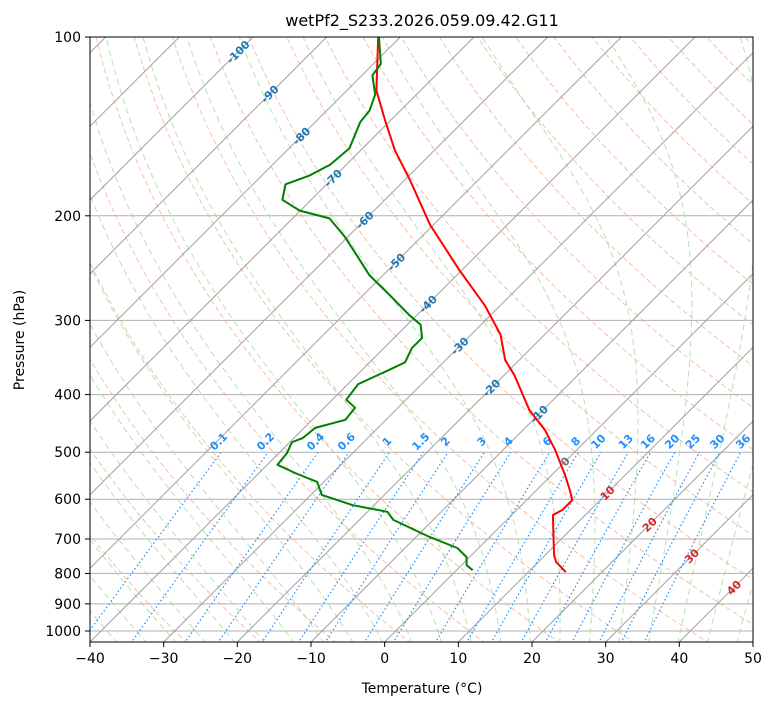 The height and width of the screenshot is (708, 775). I want to click on y-tick-label: 600, so click(67, 500).